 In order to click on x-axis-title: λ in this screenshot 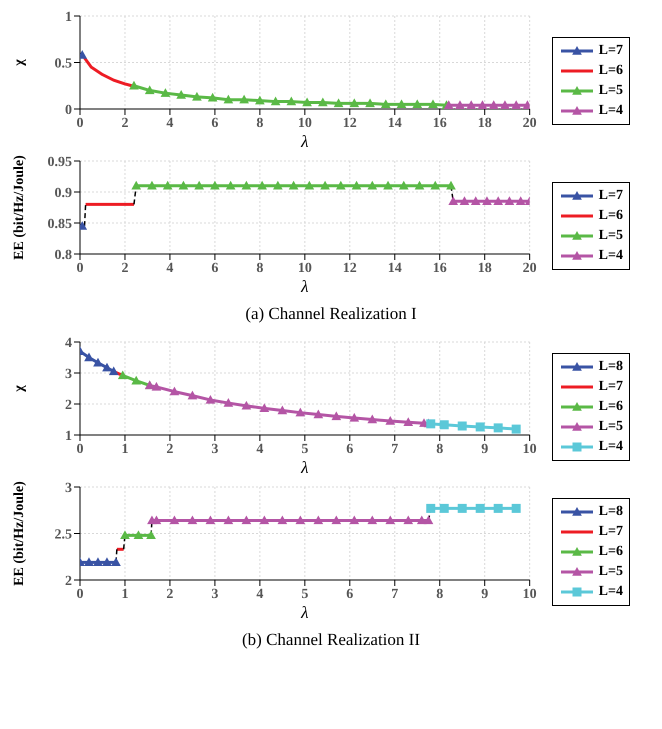, I will do `click(304, 141)`.